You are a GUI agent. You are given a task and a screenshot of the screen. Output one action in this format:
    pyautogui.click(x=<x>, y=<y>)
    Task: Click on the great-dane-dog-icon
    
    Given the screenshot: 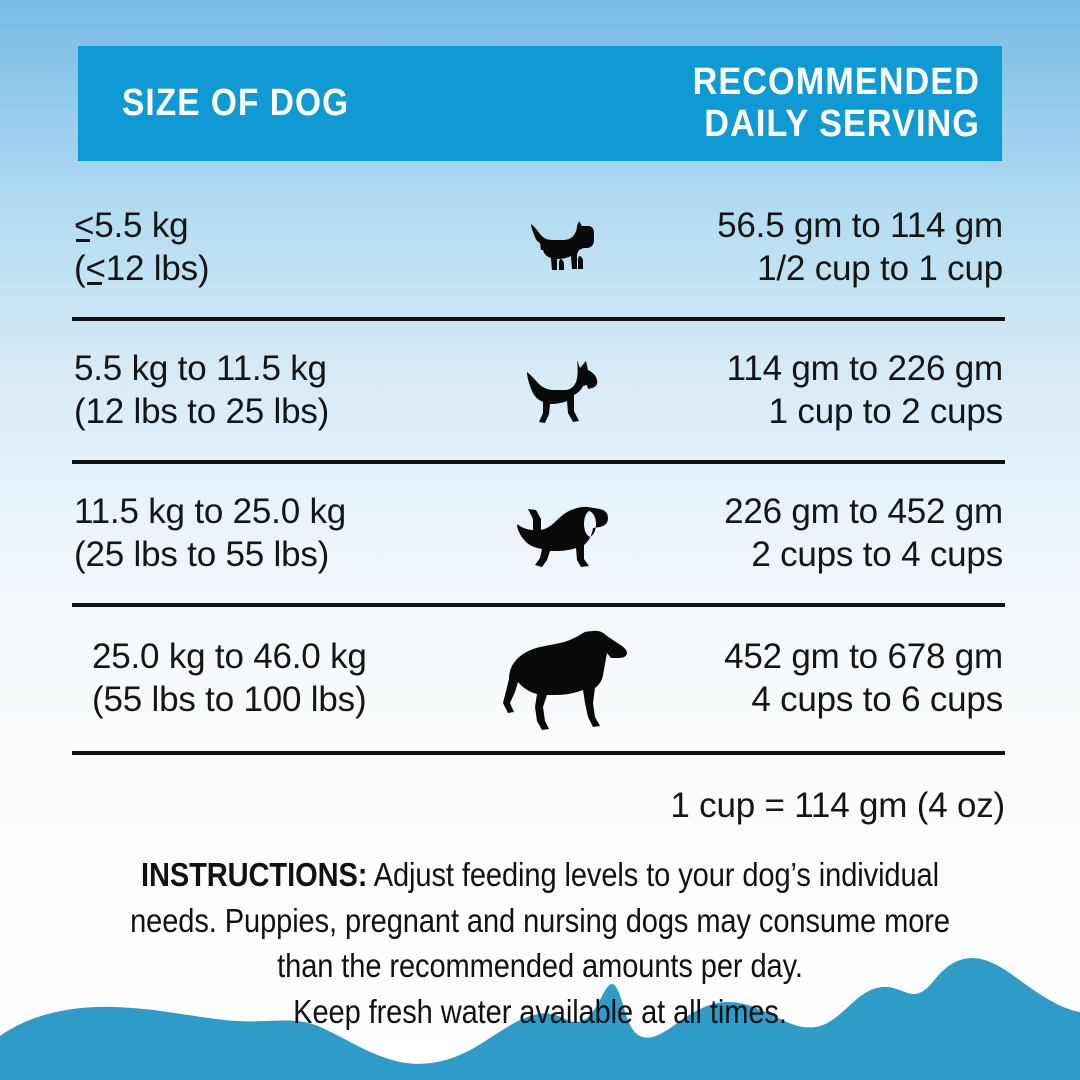 What is the action you would take?
    pyautogui.click(x=565, y=680)
    